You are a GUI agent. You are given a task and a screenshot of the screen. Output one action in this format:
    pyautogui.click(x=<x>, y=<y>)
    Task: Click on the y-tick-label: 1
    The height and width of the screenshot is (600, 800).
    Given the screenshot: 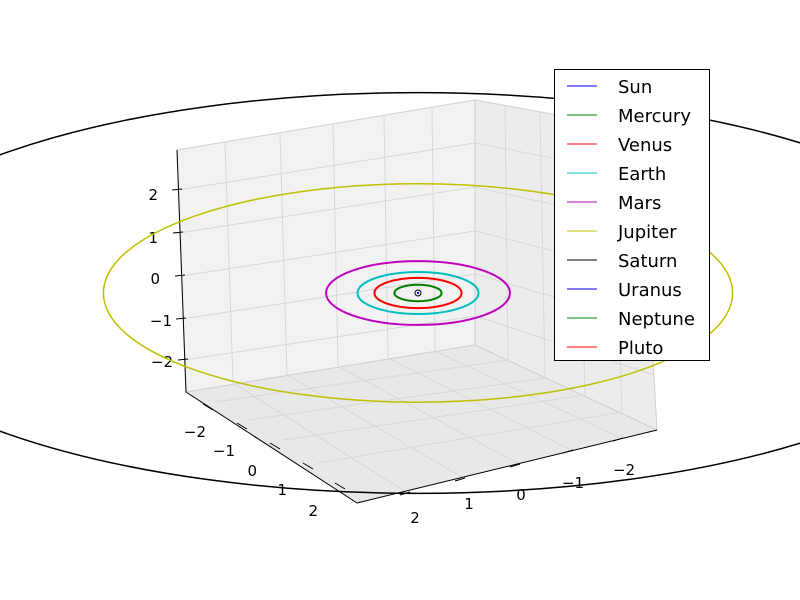 What is the action you would take?
    pyautogui.click(x=282, y=490)
    